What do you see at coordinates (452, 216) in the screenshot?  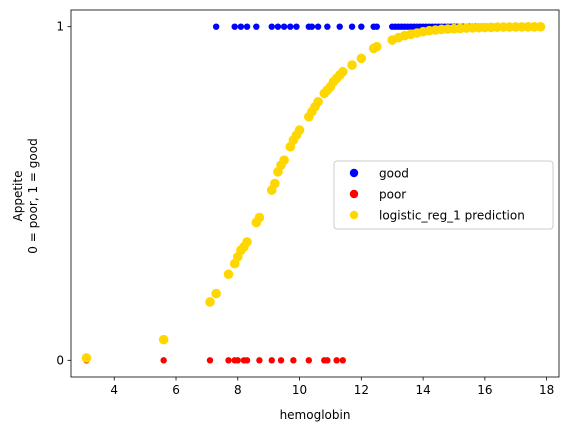 I see `legend-label: logistic_reg_1 prediction` at bounding box center [452, 216].